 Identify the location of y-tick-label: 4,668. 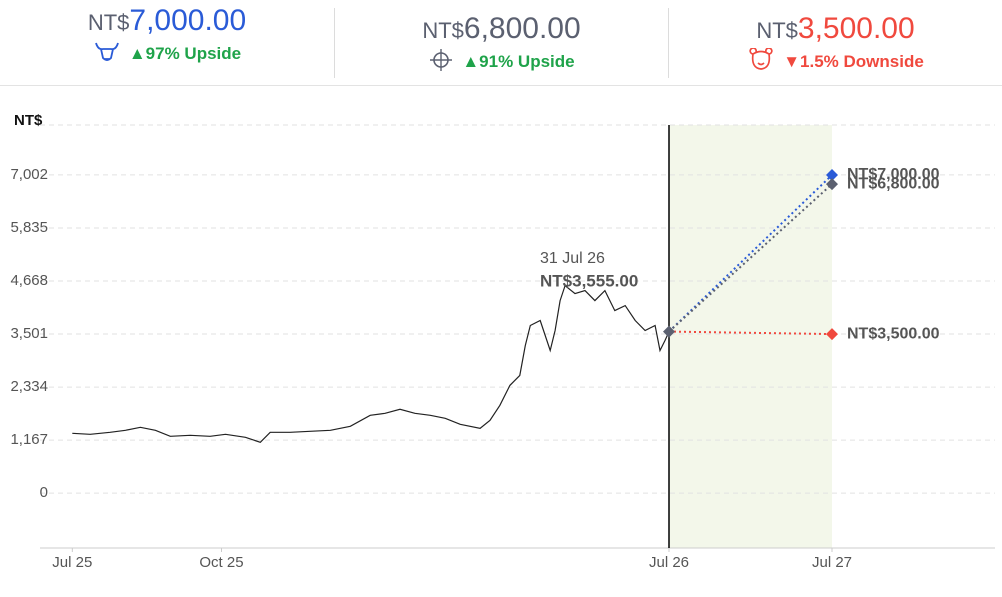
(29, 280).